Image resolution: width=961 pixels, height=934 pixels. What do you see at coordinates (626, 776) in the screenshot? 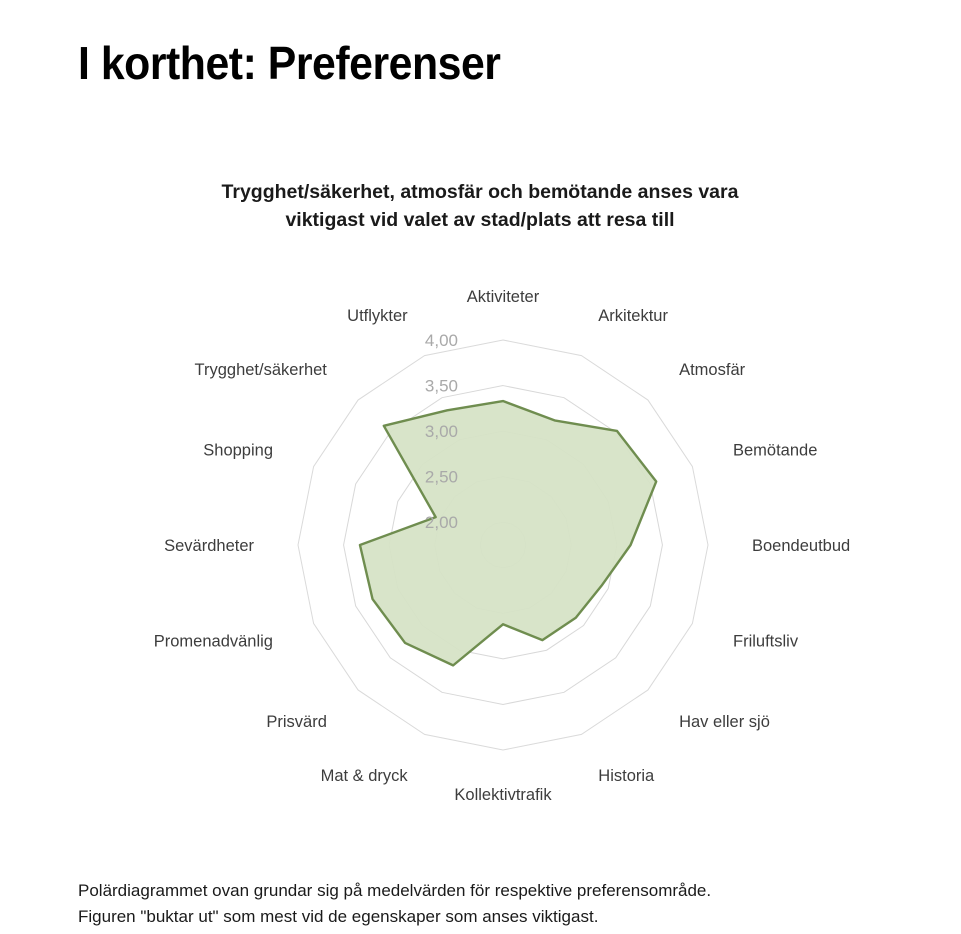
I see `category-label-historia: Historia` at bounding box center [626, 776].